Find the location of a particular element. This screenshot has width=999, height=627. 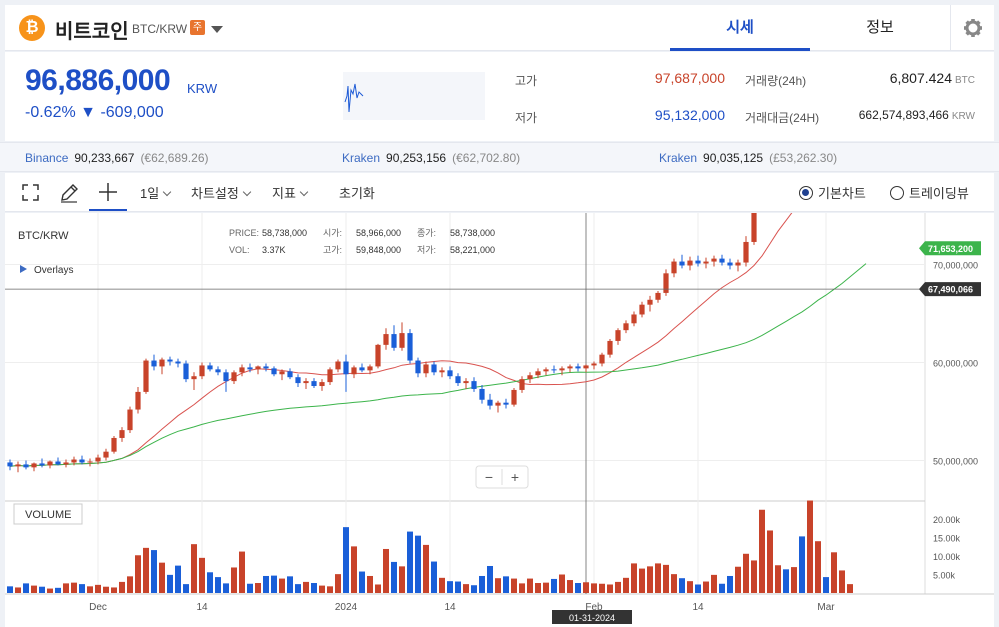

tradingview-radio: 트레이딩뷰 is located at coordinates (929, 192).